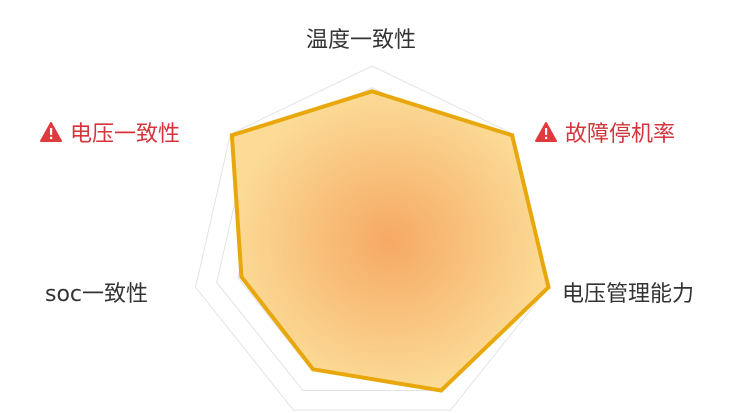 This screenshot has width=739, height=413. I want to click on indicator-label-failure-downtime-rate: 故障停机率, so click(605, 132).